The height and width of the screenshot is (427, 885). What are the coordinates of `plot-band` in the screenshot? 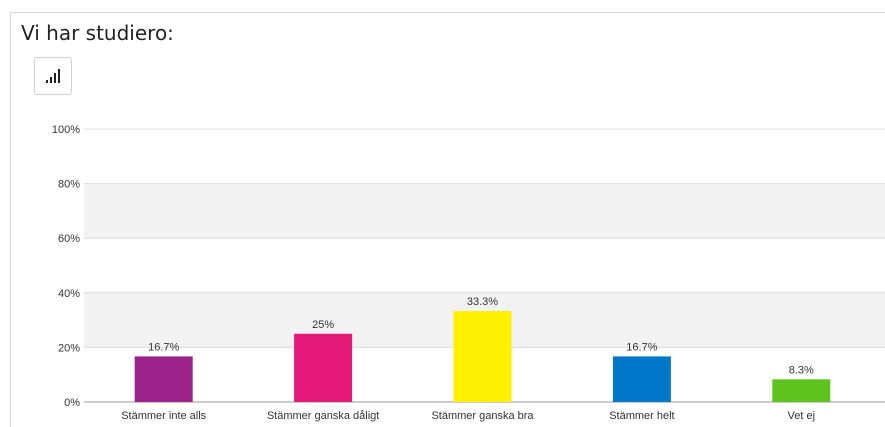 It's located at (484, 211).